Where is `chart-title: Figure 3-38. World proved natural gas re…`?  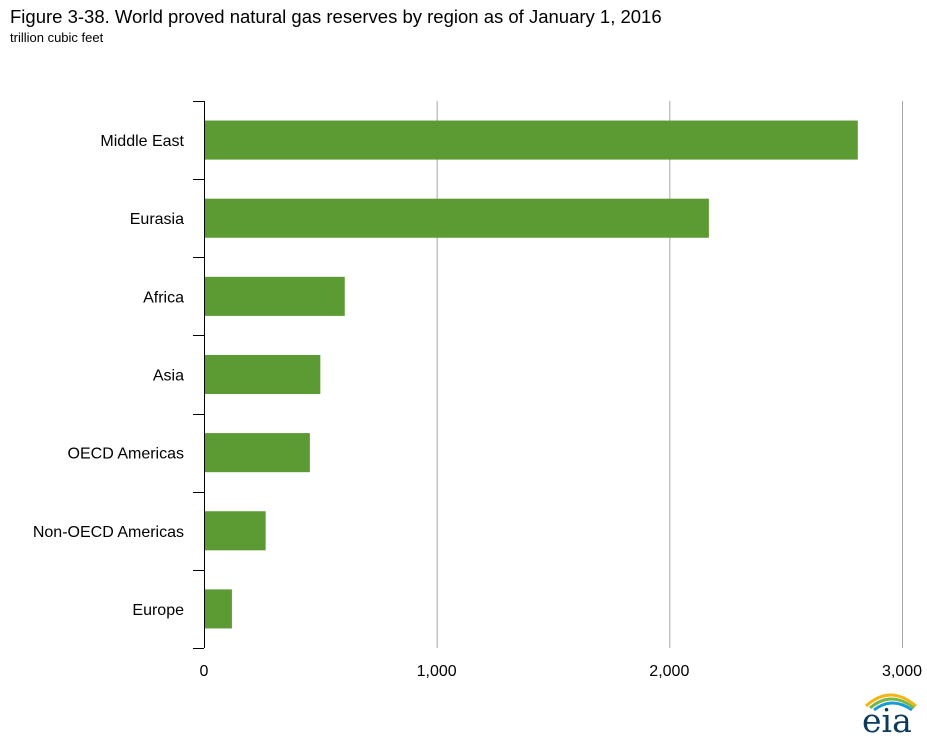
chart-title: Figure 3-38. World proved natural gas re… is located at coordinates (336, 16).